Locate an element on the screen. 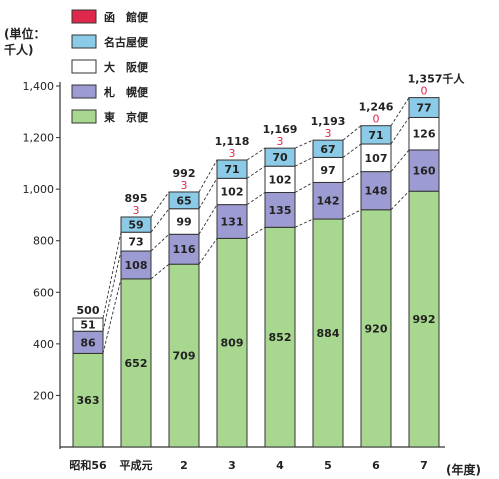  bar-value-label: 102 is located at coordinates (280, 179).